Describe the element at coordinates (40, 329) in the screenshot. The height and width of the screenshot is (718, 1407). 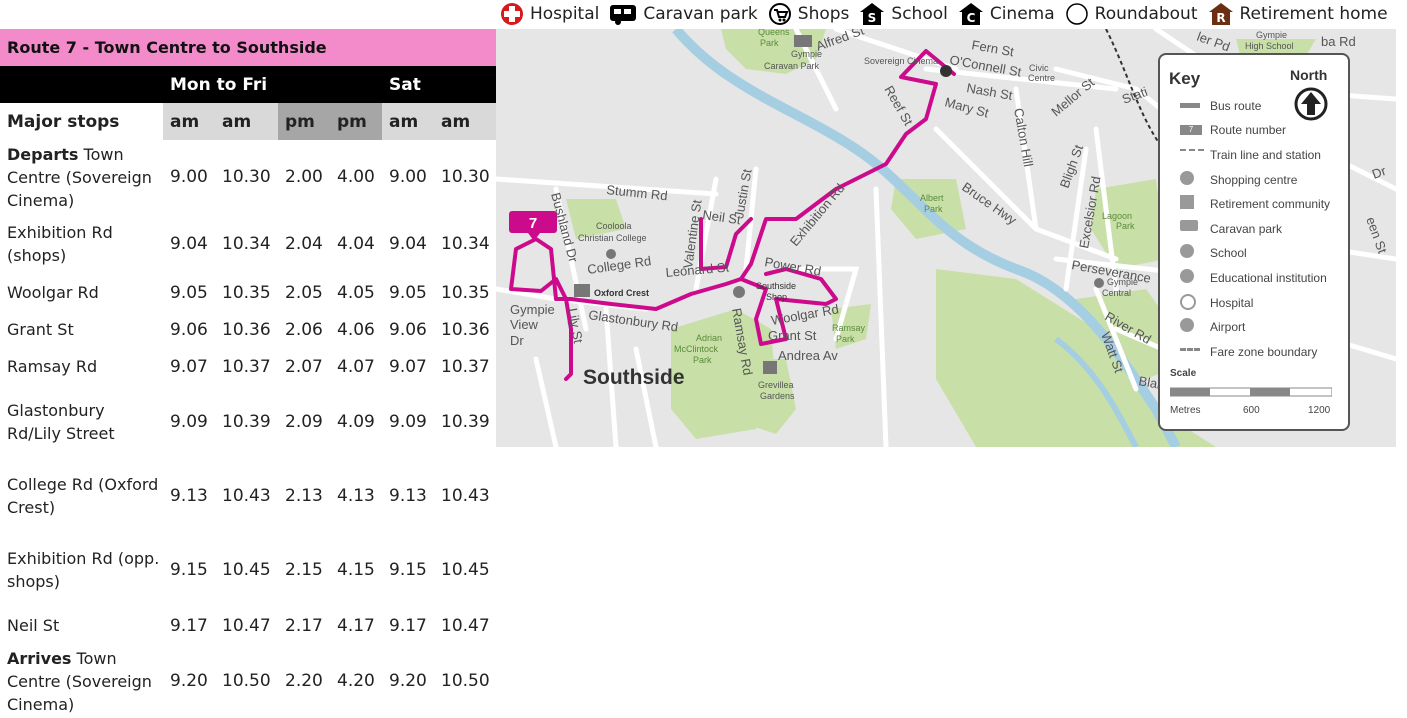
I see `stop-label: Grant St` at that location.